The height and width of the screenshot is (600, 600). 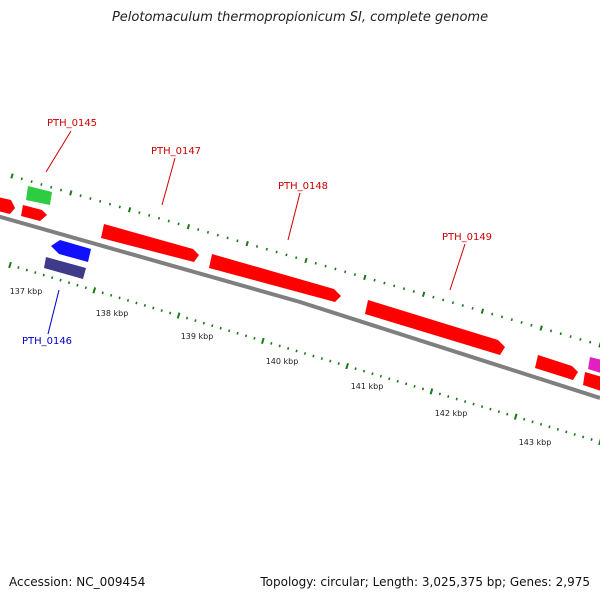 I want to click on gene-pth0146, so click(x=71, y=251).